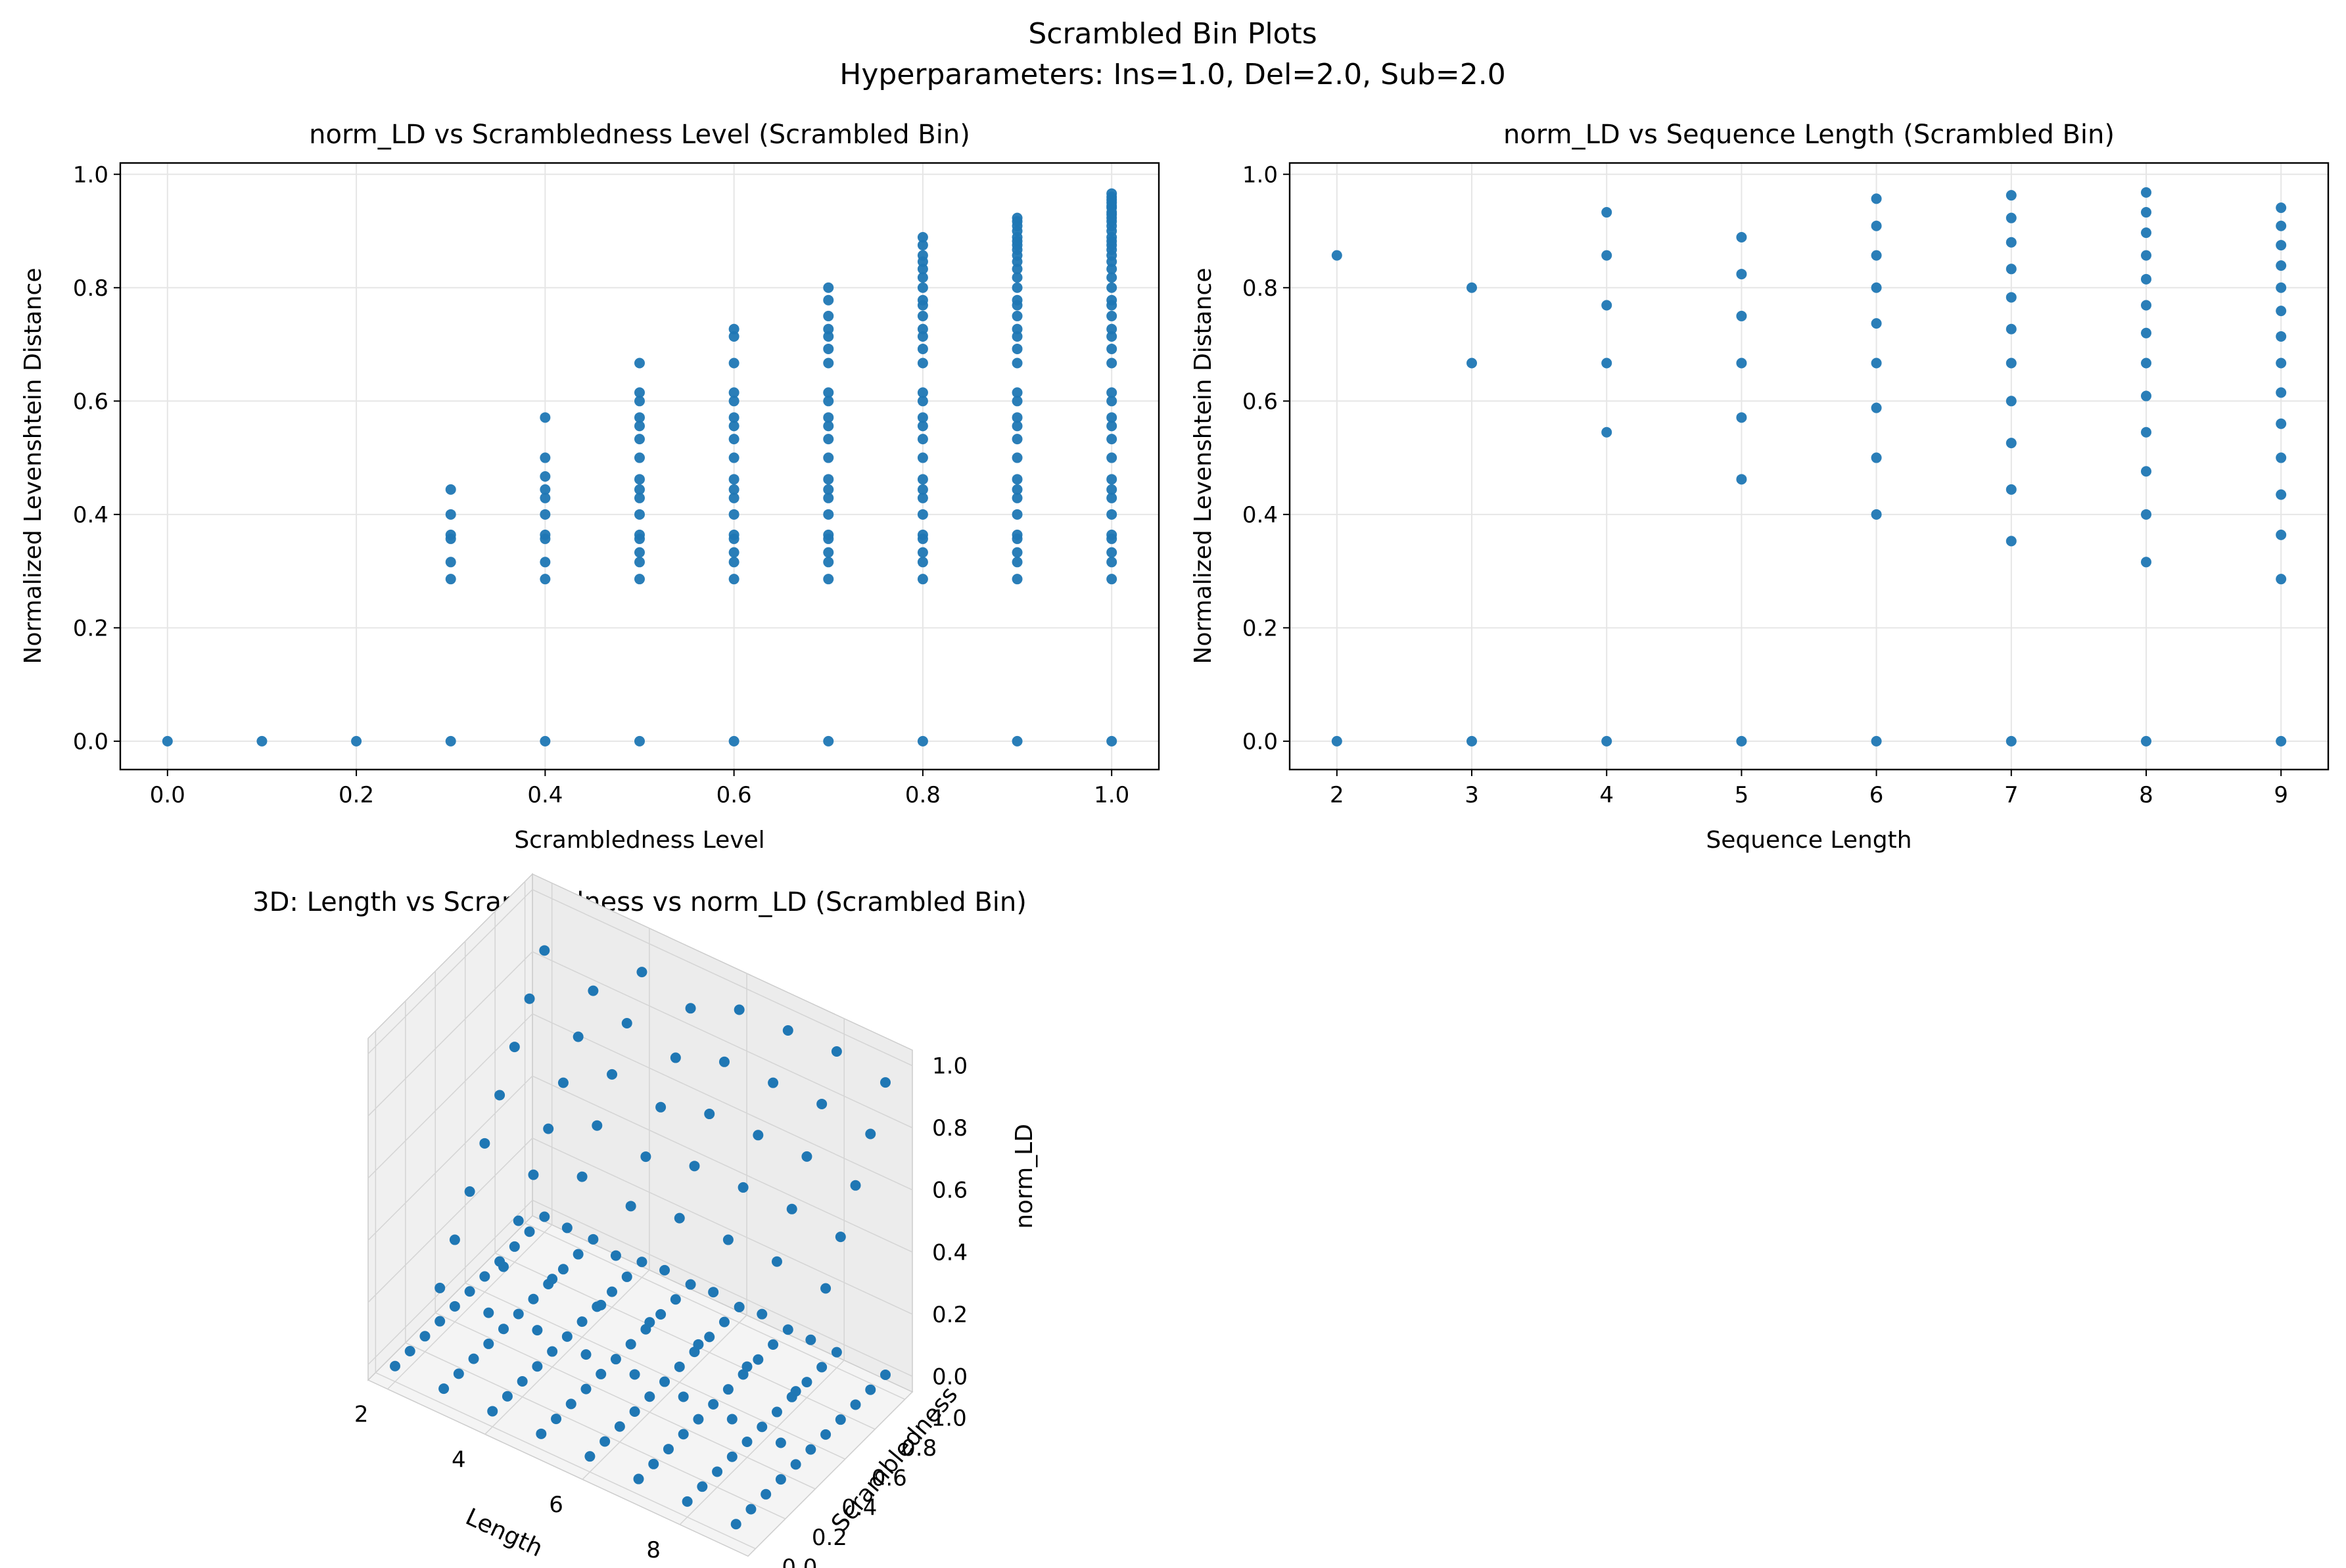  Describe the element at coordinates (504, 1533) in the screenshot. I see `panel3-xlabel: Length` at that location.